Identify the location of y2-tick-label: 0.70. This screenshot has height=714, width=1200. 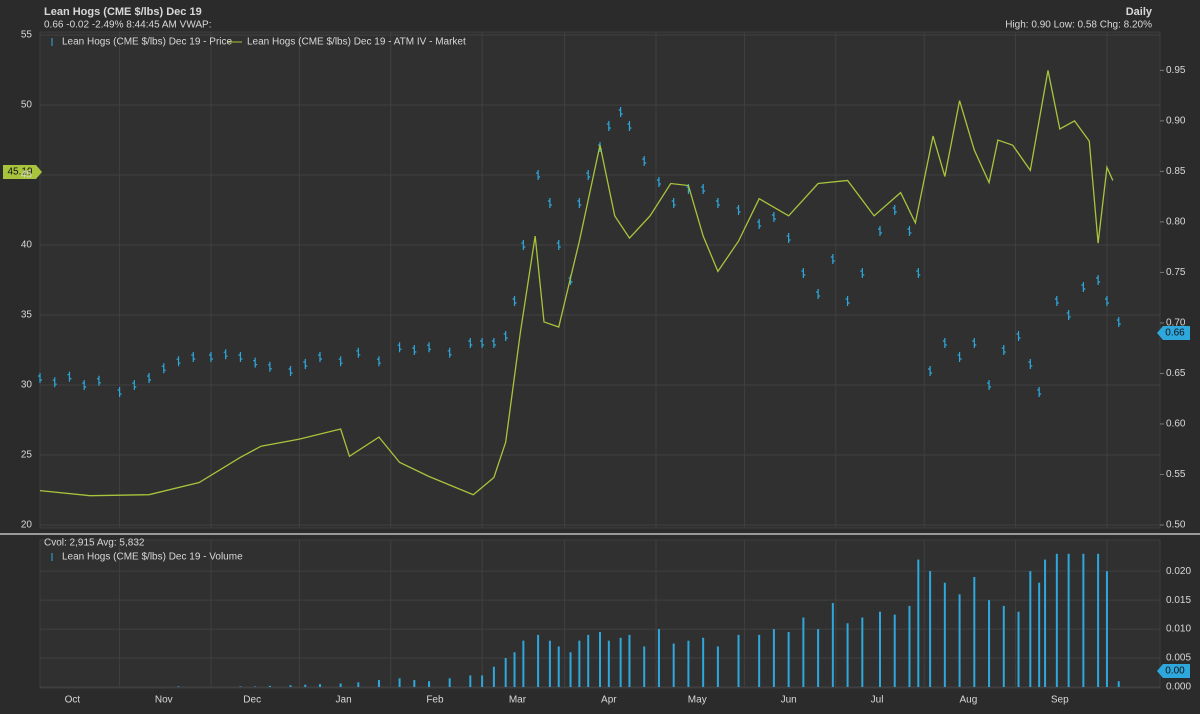
(1176, 323).